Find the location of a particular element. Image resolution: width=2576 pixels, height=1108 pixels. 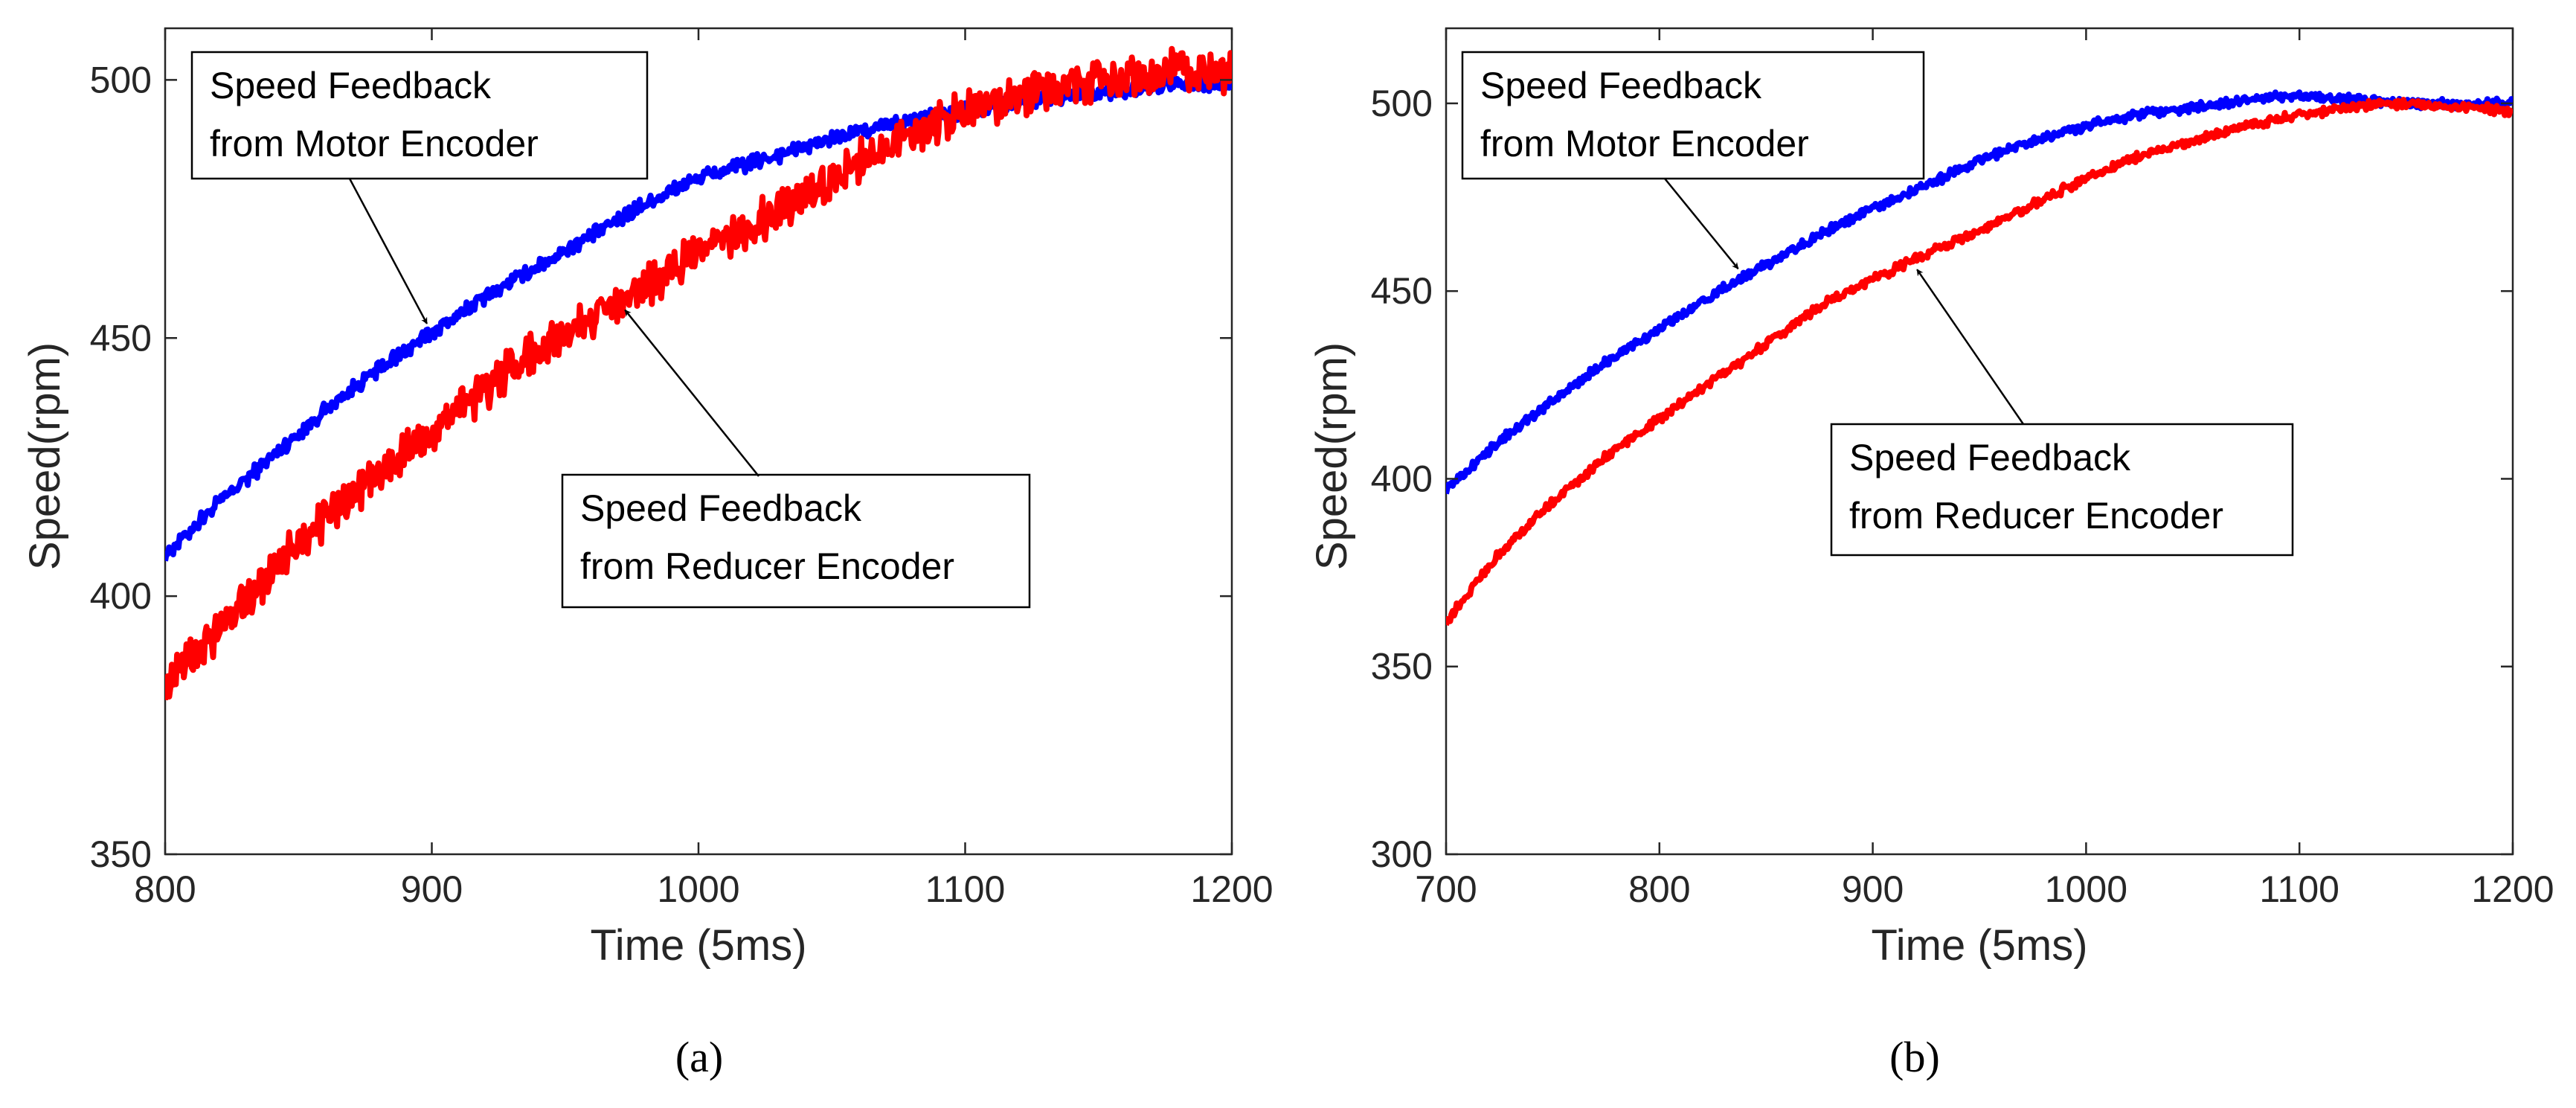

y-tick-label: 300 is located at coordinates (1402, 854).